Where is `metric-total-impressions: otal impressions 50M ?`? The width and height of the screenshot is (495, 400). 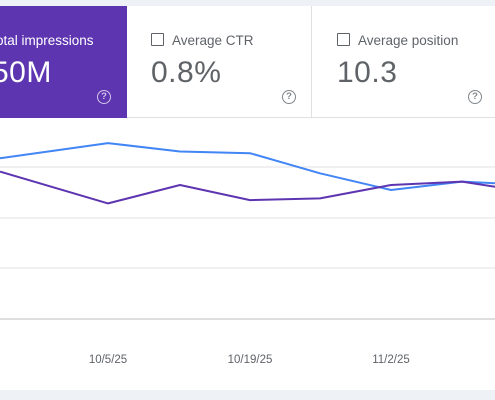 metric-total-impressions: otal impressions 50M ? is located at coordinates (63, 62).